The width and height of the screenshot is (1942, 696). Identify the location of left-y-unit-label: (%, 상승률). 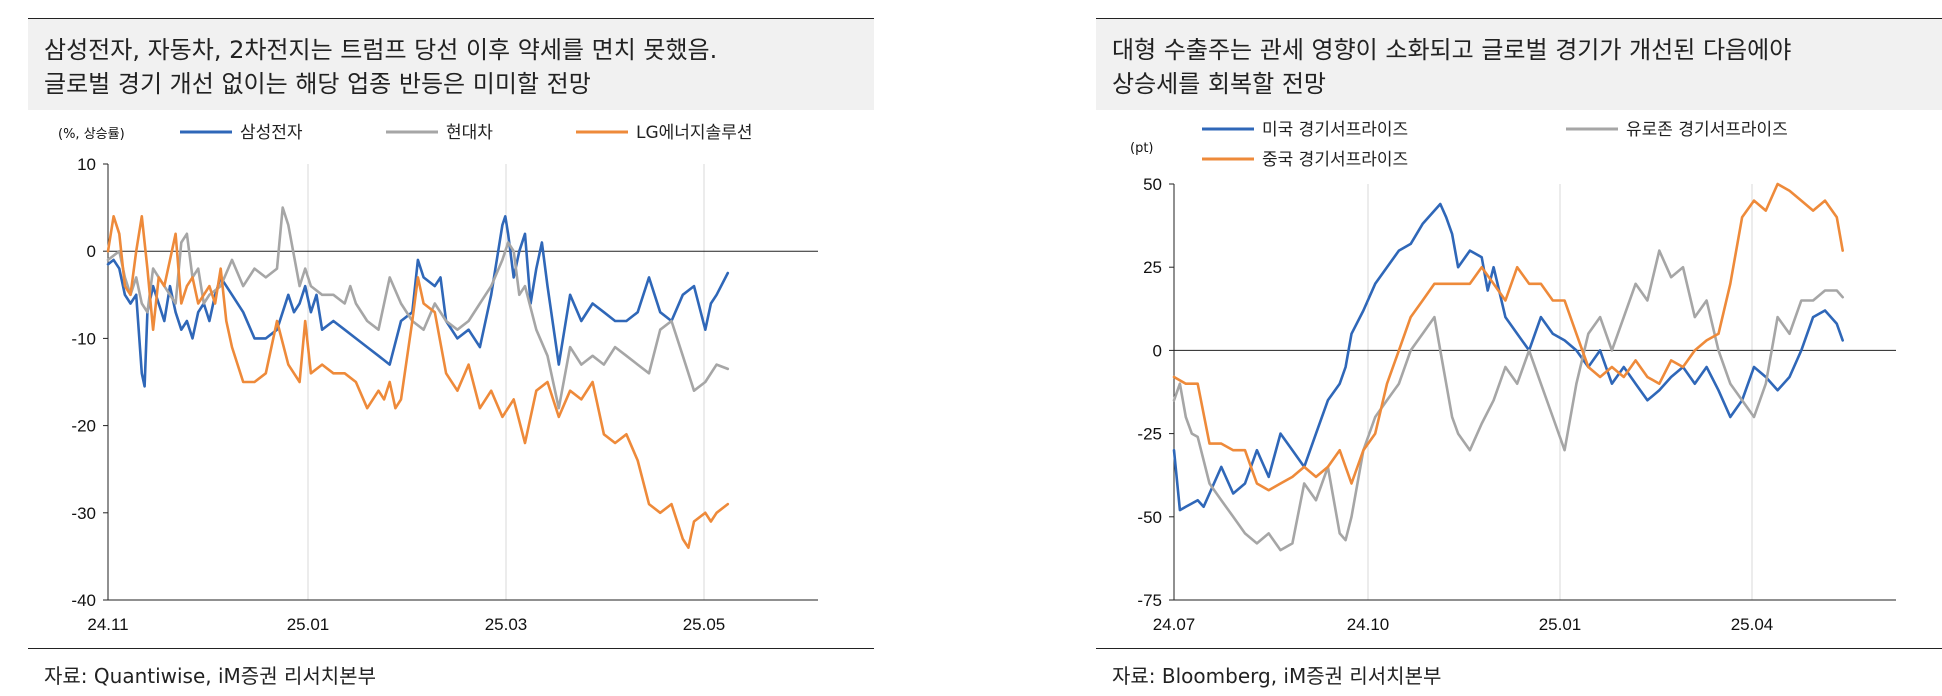
(91, 134).